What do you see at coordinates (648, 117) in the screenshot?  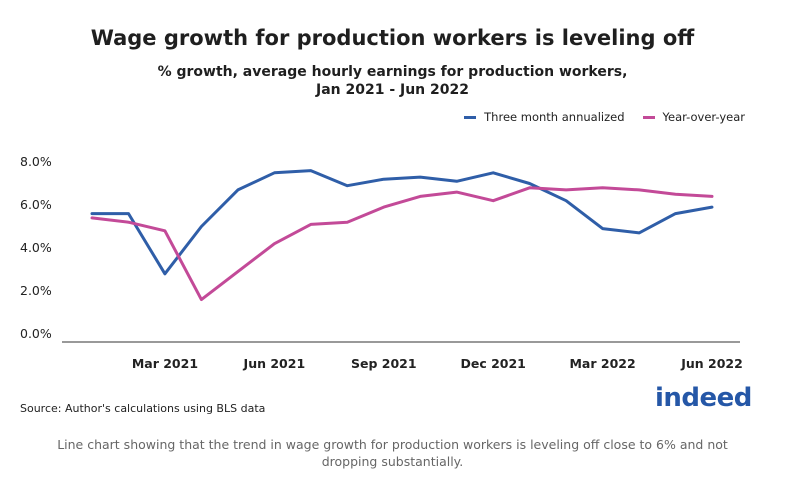 I see `legend-swatch-year-over-year` at bounding box center [648, 117].